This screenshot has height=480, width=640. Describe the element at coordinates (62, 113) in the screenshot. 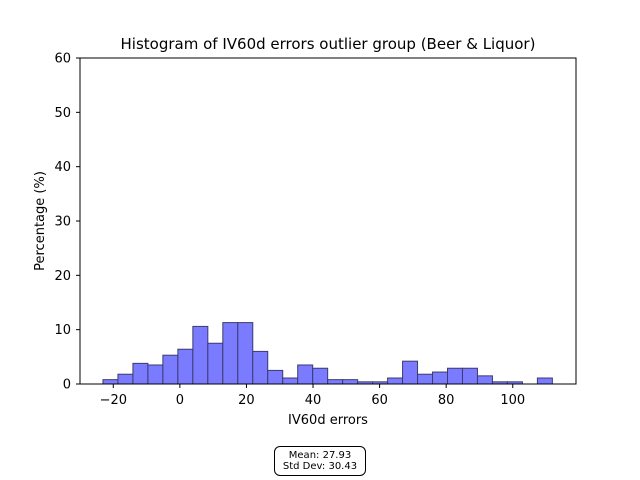

I see `y-tick-label: 50` at that location.